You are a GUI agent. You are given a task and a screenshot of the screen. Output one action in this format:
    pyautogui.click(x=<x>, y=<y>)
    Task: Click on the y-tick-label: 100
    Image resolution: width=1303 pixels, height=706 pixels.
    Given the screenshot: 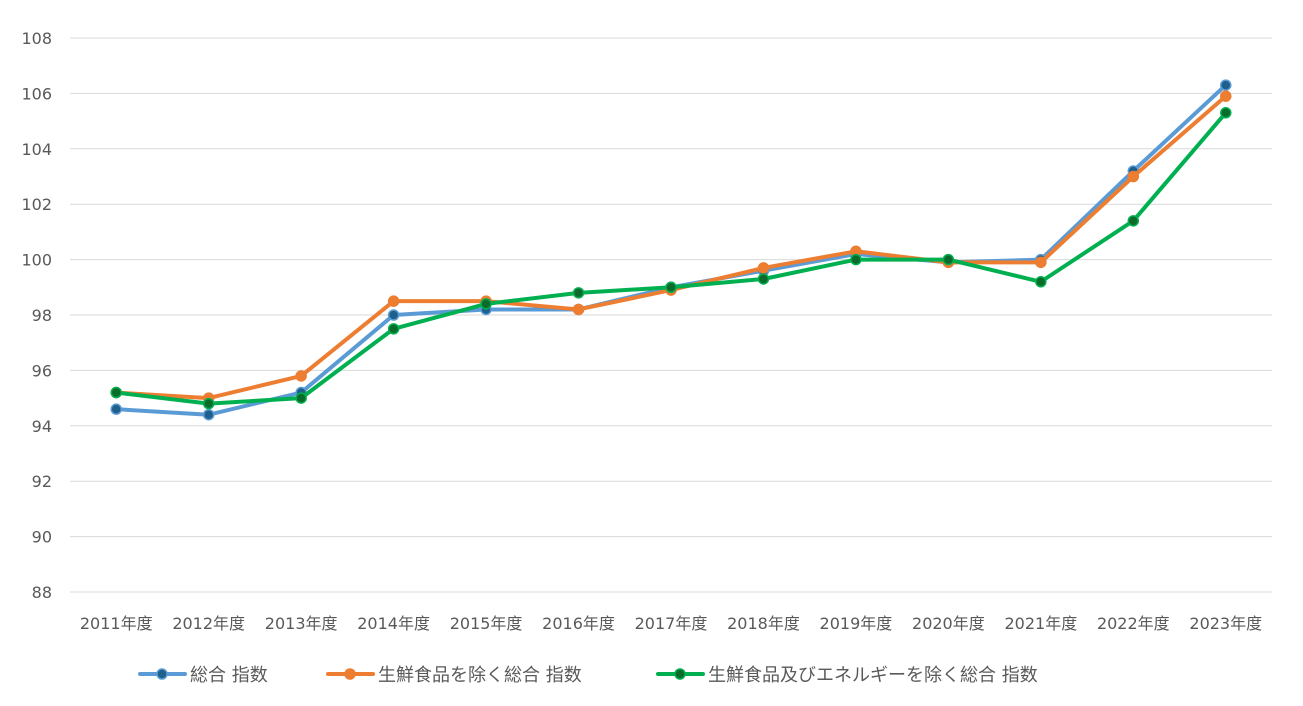 What is the action you would take?
    pyautogui.click(x=36, y=260)
    